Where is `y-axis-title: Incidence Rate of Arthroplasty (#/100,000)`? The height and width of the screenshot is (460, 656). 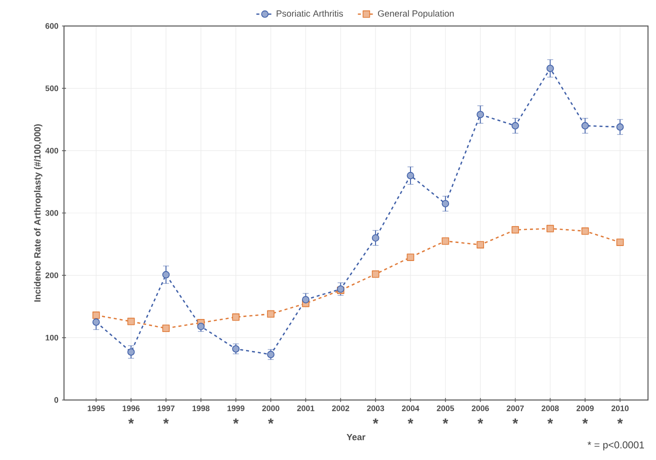
y-axis-title: Incidence Rate of Arthroplasty (#/100,000) is located at coordinates (38, 213).